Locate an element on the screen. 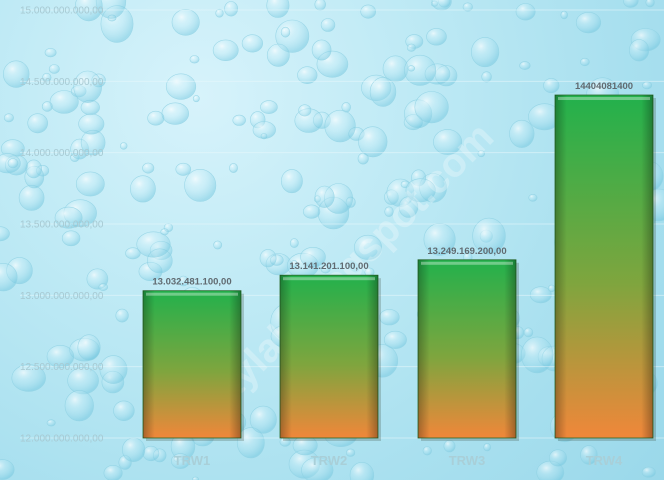  y-tick-label: 12.000.000.000,00 is located at coordinates (62, 439).